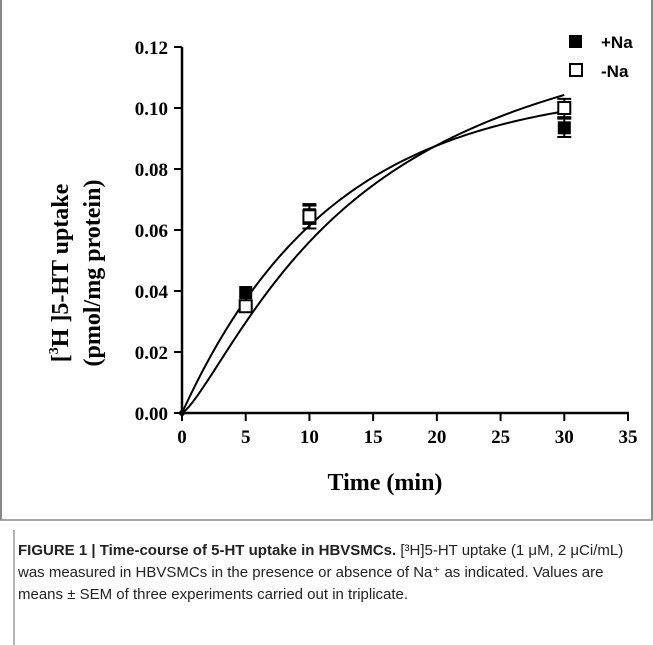 This screenshot has width=653, height=645. I want to click on y-axis-title-bracket: [, so click(61, 358).